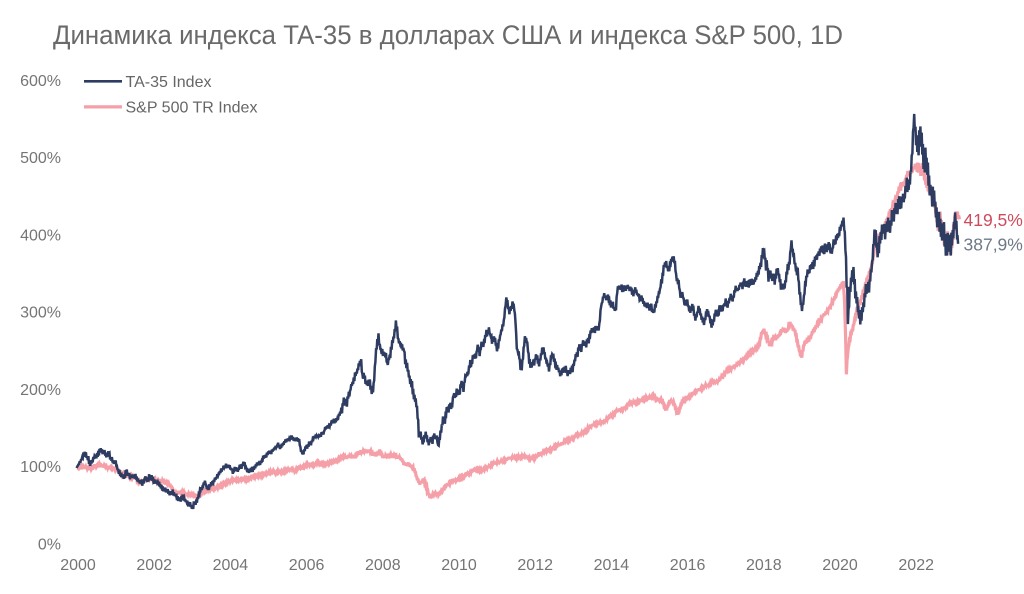 The width and height of the screenshot is (1024, 594). I want to click on svg-text: 600%, so click(40, 81).